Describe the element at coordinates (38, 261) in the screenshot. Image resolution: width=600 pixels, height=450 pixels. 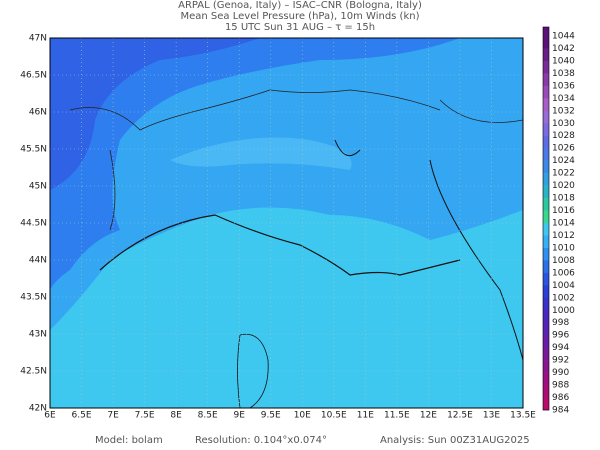
I see `lat-label: 44N` at that location.